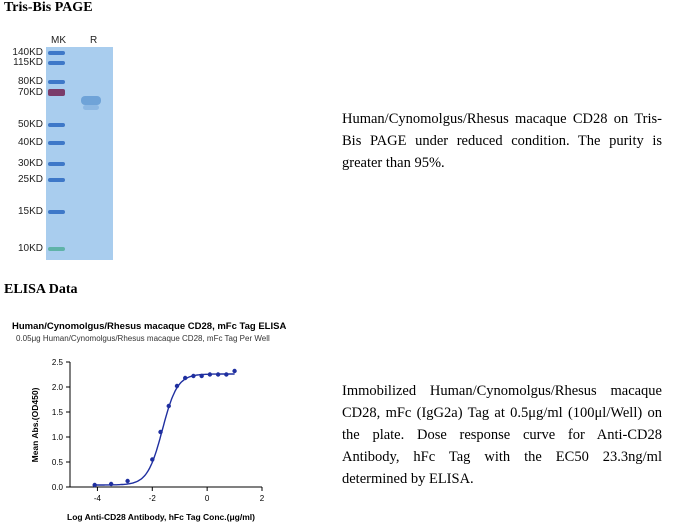 The image size is (679, 525). What do you see at coordinates (91, 100) in the screenshot?
I see `sample-band` at bounding box center [91, 100].